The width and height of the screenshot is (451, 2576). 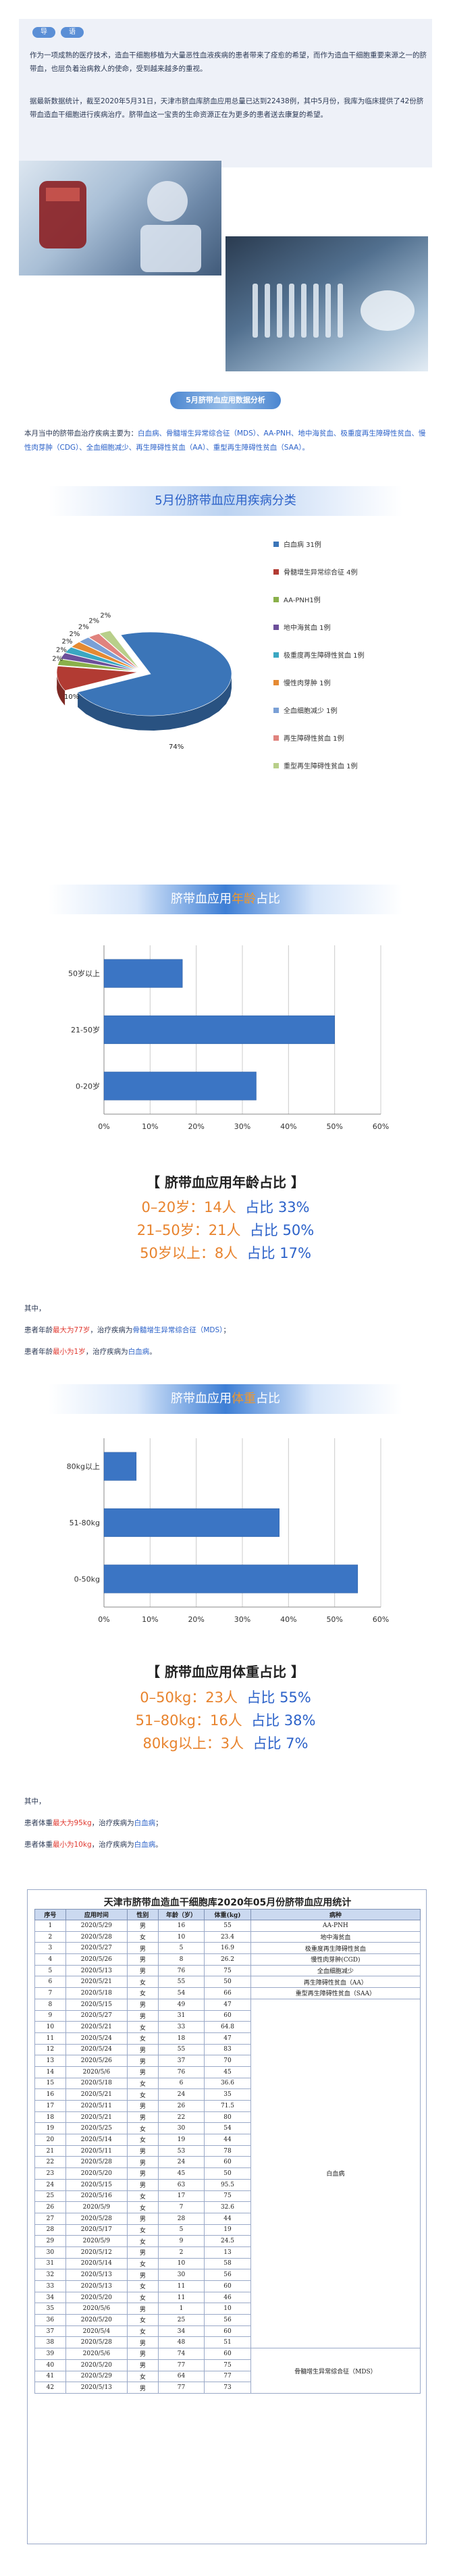 What do you see at coordinates (96, 2252) in the screenshot?
I see `table-cell: 2020/5/12` at bounding box center [96, 2252].